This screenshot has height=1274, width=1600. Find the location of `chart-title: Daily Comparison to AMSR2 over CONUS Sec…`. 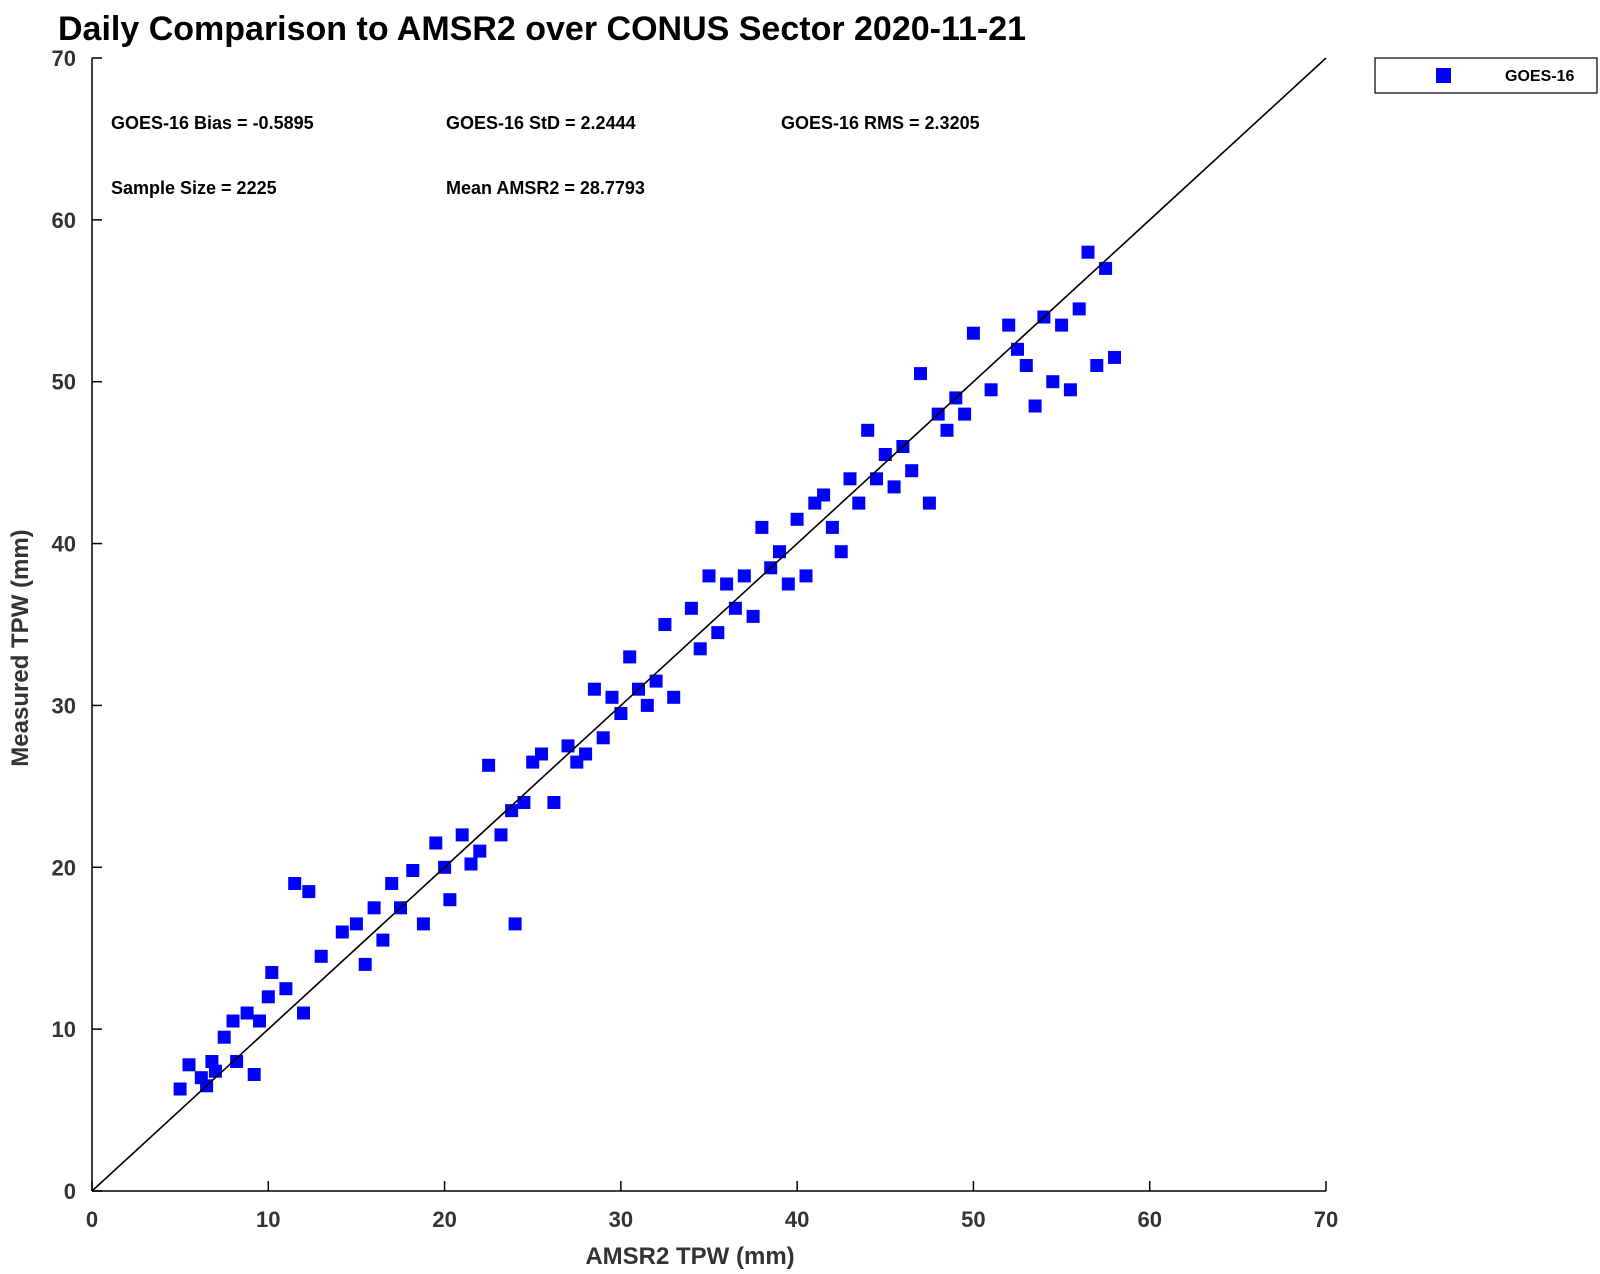

chart-title: Daily Comparison to AMSR2 over CONUS Sec… is located at coordinates (542, 29).